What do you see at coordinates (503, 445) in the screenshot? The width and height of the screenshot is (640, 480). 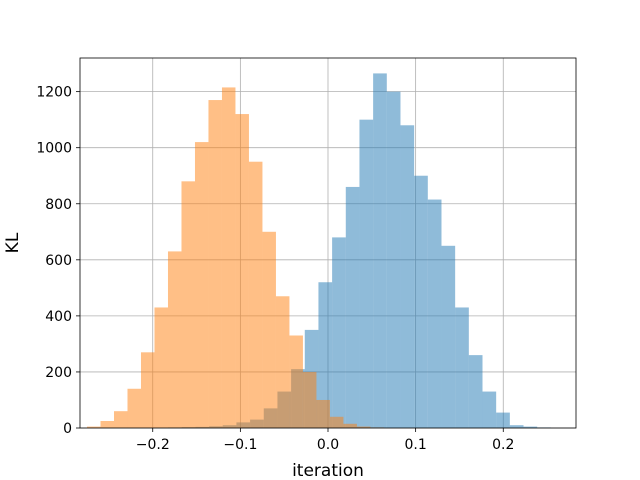 I see `x-tick-label: 0.2` at bounding box center [503, 445].